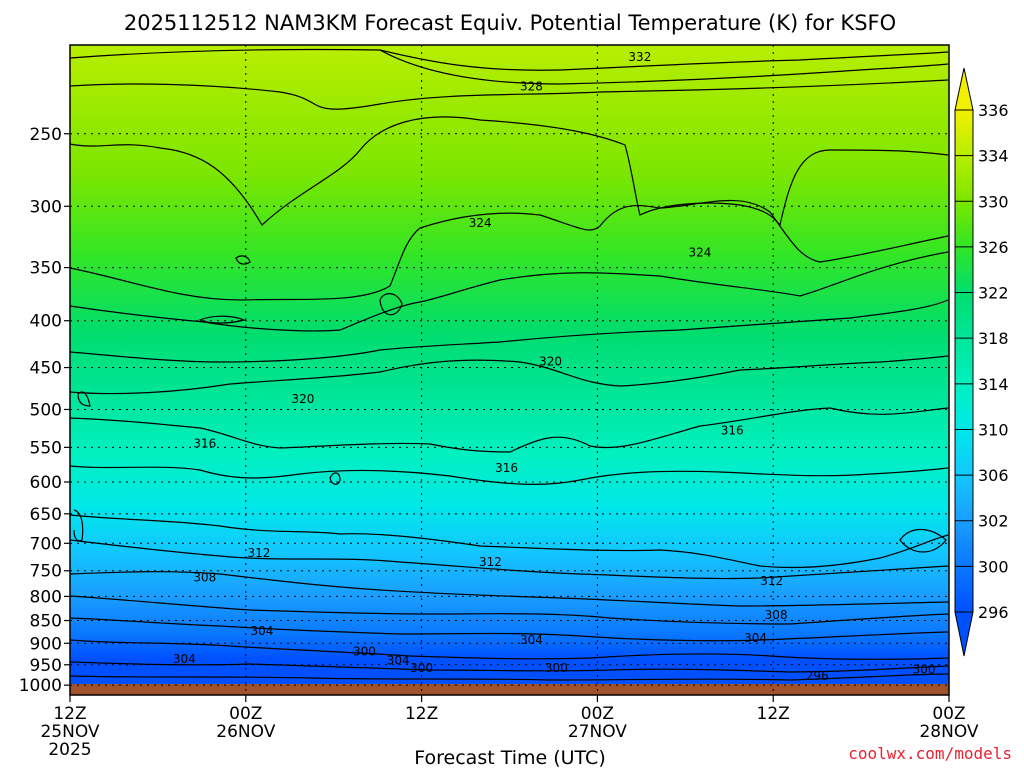 This screenshot has height=768, width=1024. I want to click on y-tick-label: 500, so click(46, 410).